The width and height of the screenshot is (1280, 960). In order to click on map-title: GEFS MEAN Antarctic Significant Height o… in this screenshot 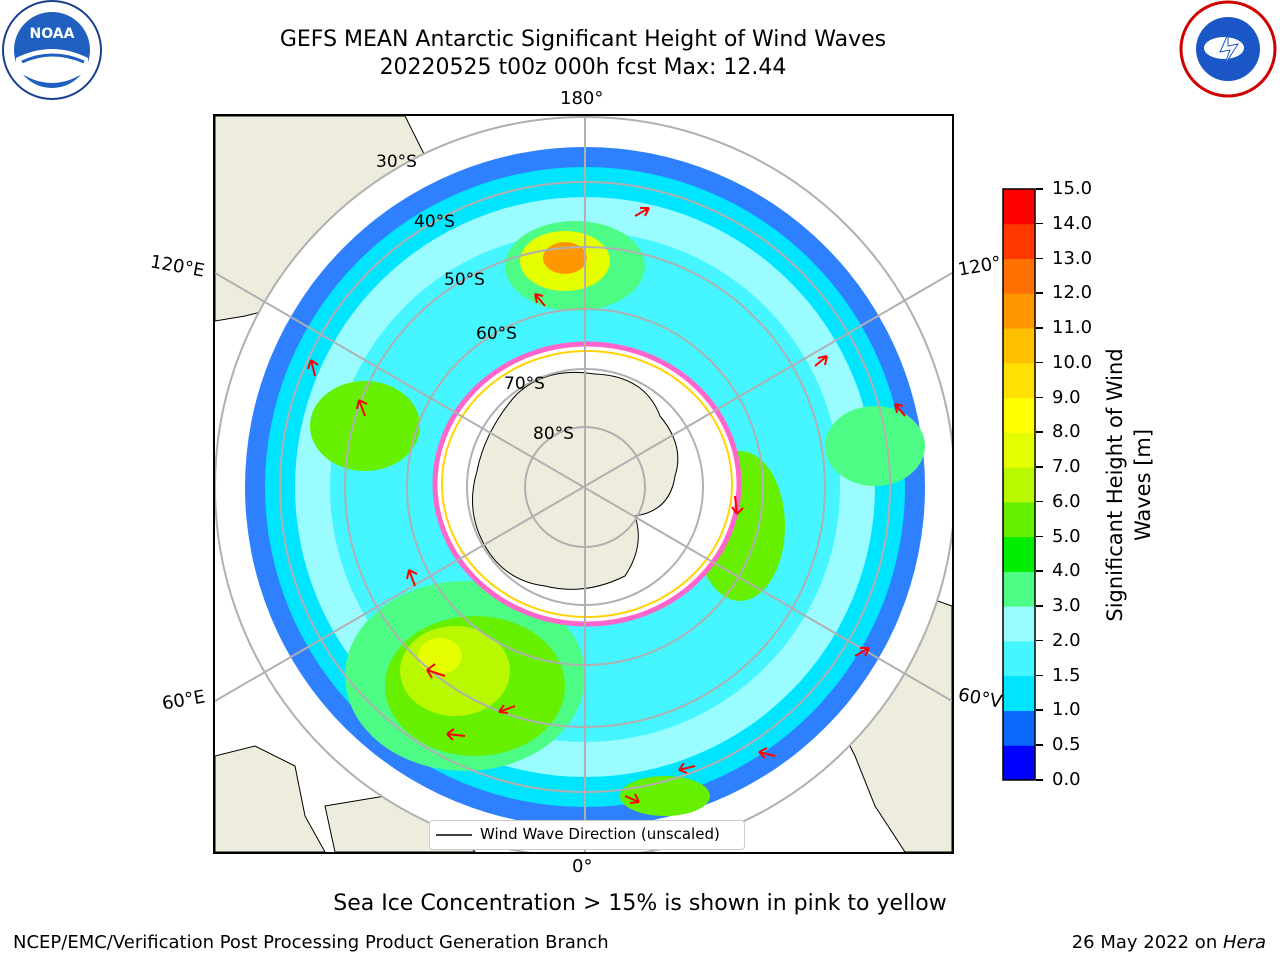, I will do `click(583, 39)`.